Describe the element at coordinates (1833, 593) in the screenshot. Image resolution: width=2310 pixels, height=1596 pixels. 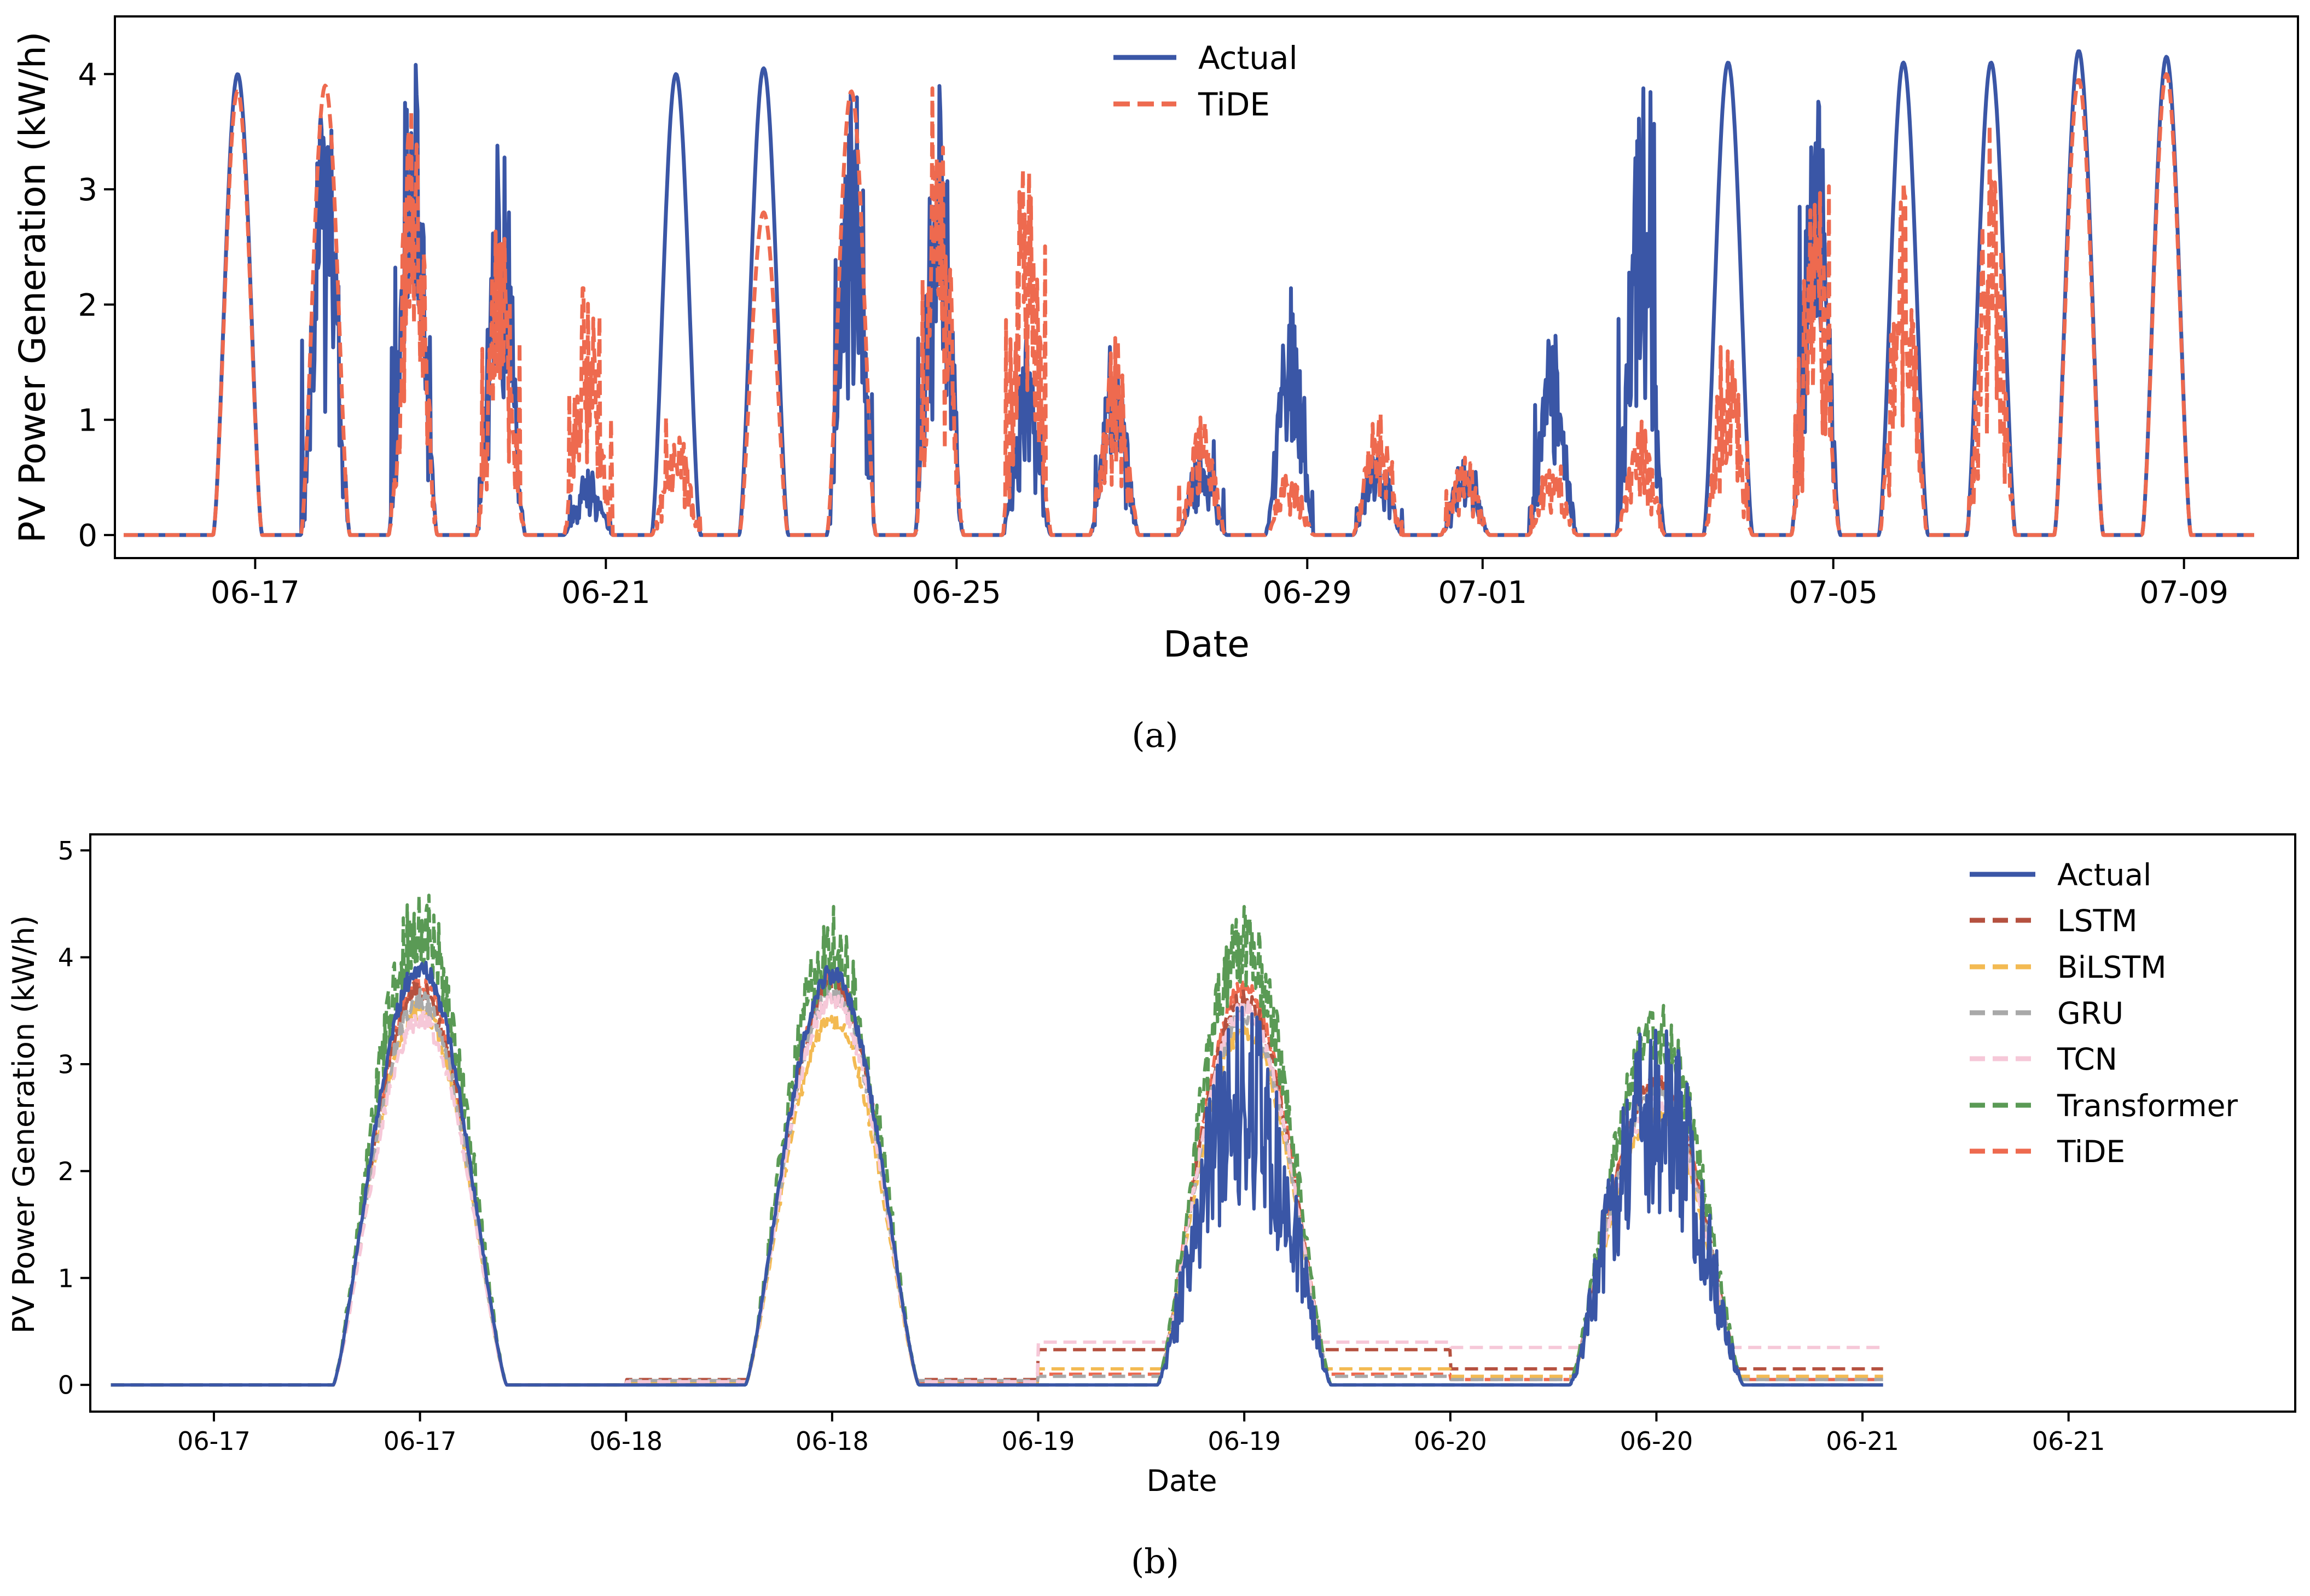
I see `x-tick-label: 07-05` at that location.